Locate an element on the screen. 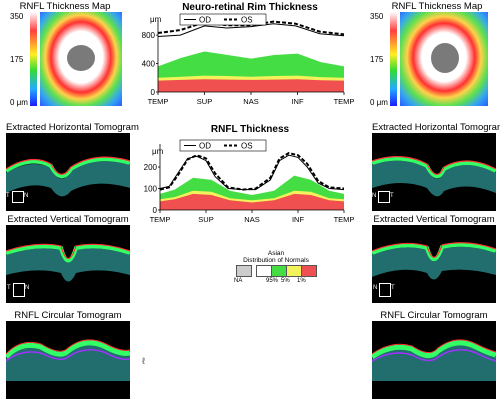  right-rnfl-thickness-map is located at coordinates (444, 59).